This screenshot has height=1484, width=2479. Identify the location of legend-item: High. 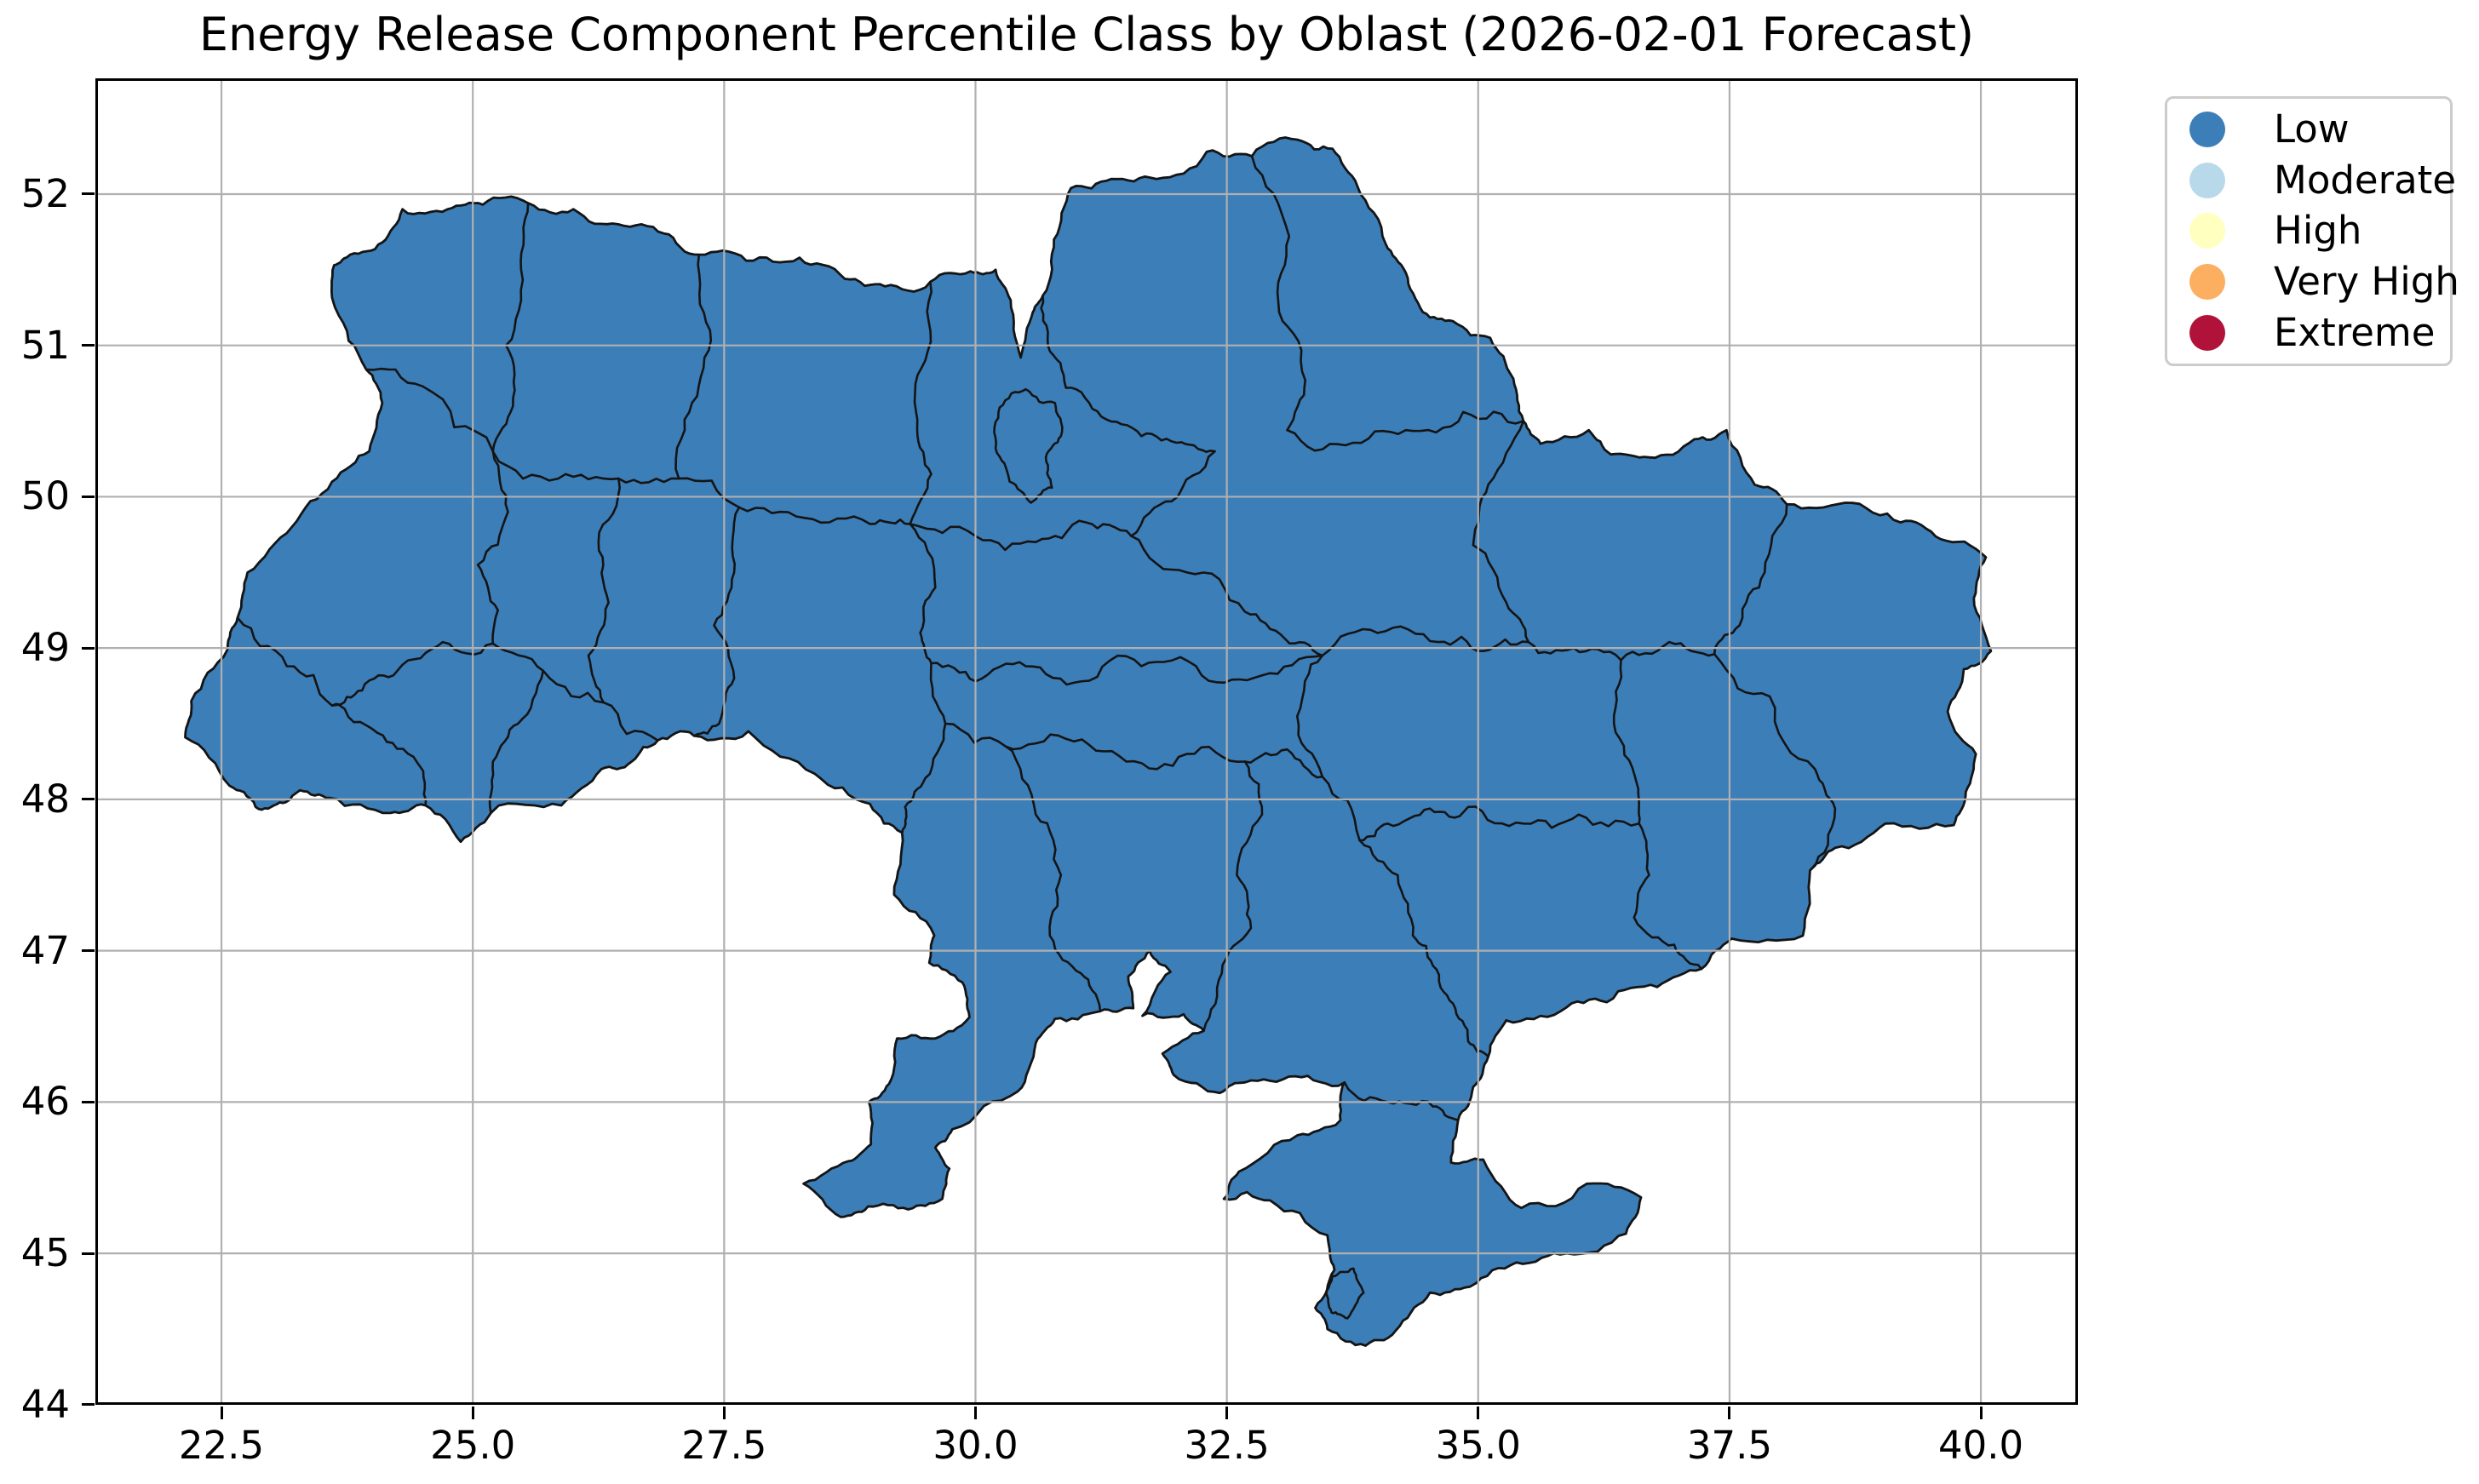
(2308, 230).